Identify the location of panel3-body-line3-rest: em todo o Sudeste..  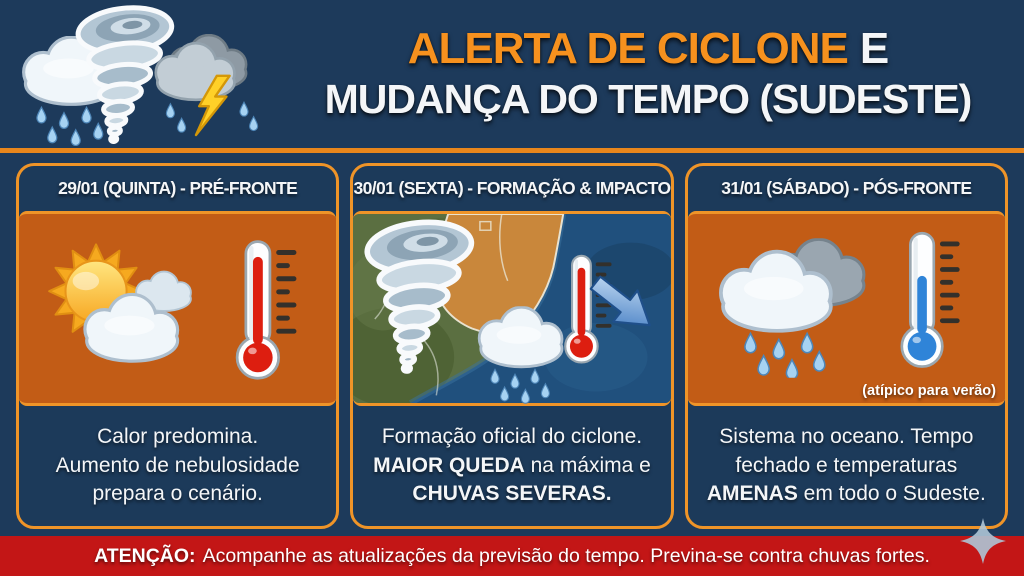
(891, 494).